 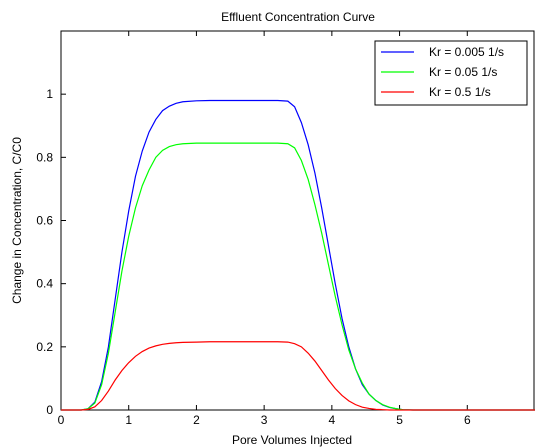 I want to click on y-tick-label: 0, so click(x=49, y=410).